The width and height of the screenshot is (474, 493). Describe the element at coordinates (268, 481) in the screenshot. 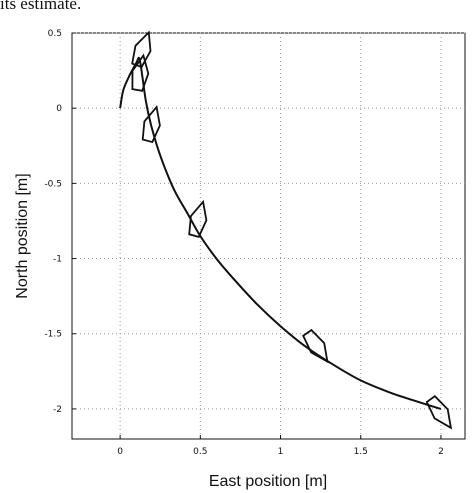

I see `x-axis-title: East position [m]` at that location.